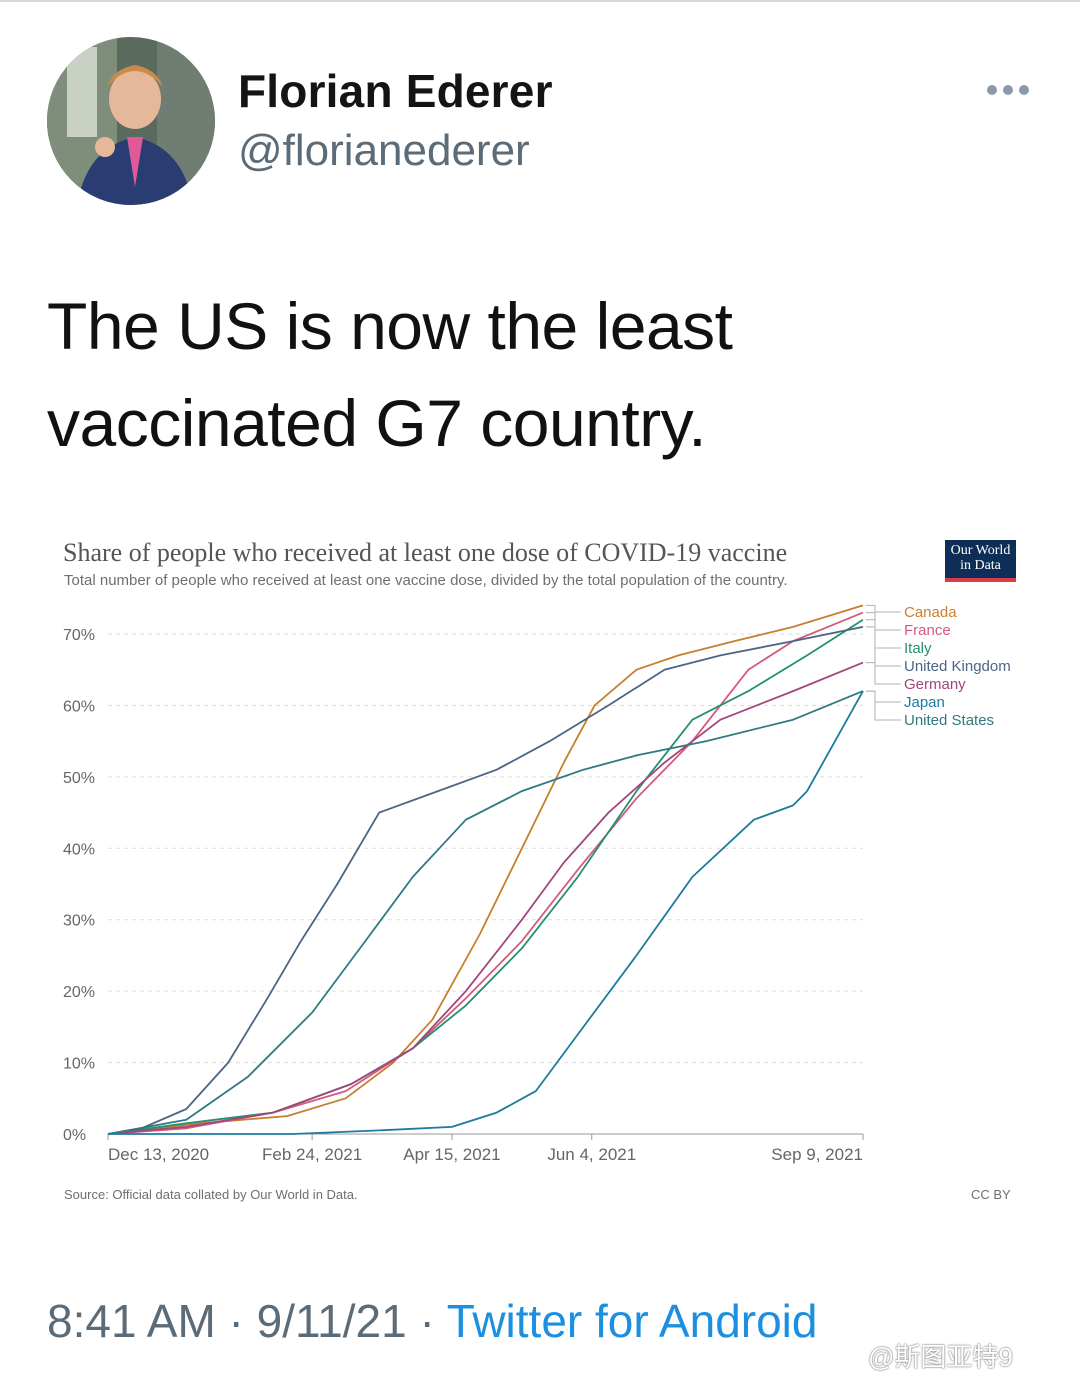 The width and height of the screenshot is (1080, 1380). Describe the element at coordinates (980, 565) in the screenshot. I see `owid-logo-line2: in Data` at that location.